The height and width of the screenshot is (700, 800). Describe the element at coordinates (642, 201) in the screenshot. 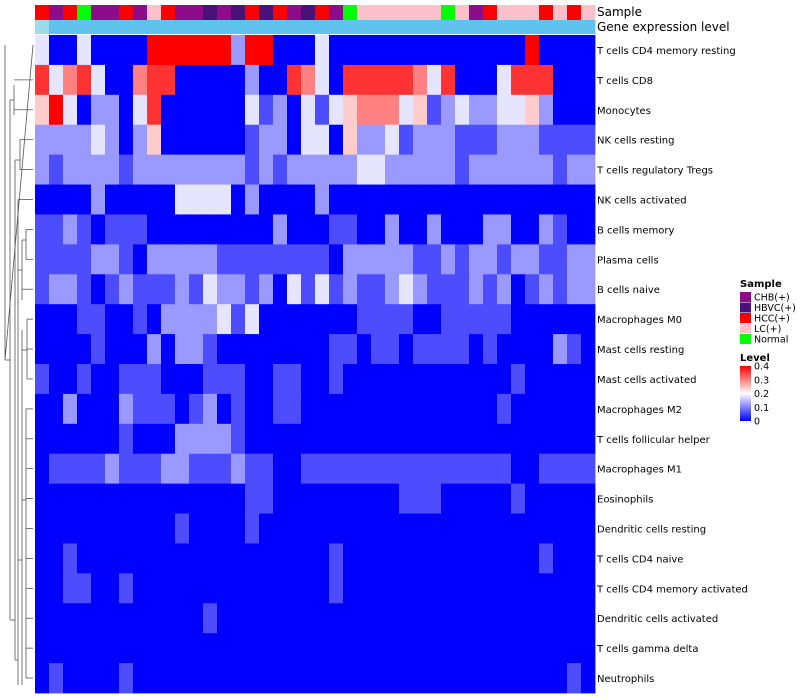

I see `row-label: NK cells activated` at that location.